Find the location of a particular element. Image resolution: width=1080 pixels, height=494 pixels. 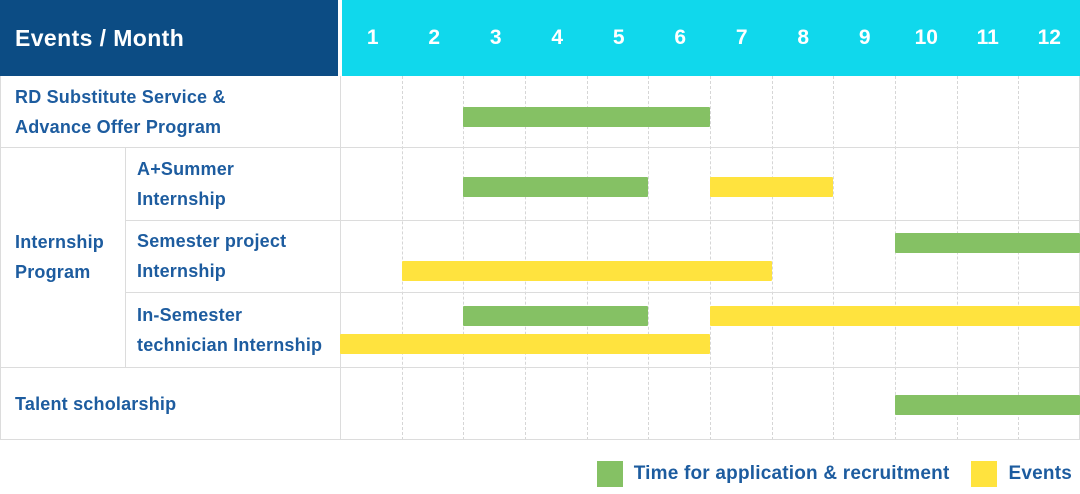

row-label-1: A+Summer Internship is located at coordinates (185, 184).